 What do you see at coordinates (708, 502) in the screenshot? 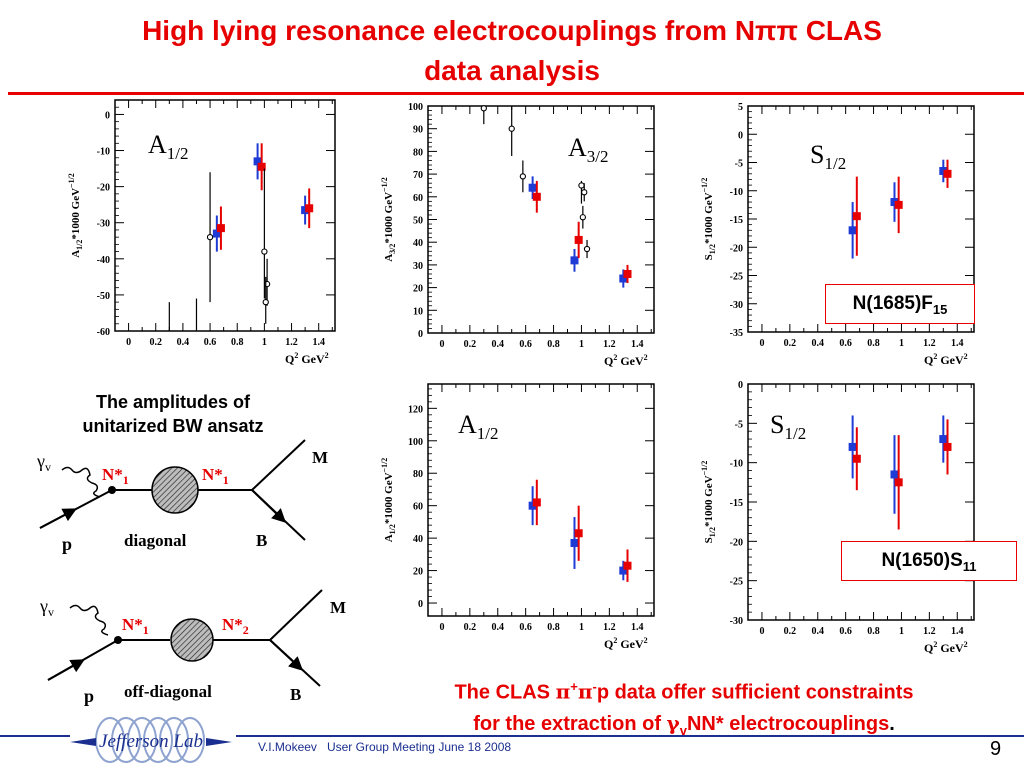
I see `y-axis-label: S1/2*1000 GeV−1/2` at bounding box center [708, 502].